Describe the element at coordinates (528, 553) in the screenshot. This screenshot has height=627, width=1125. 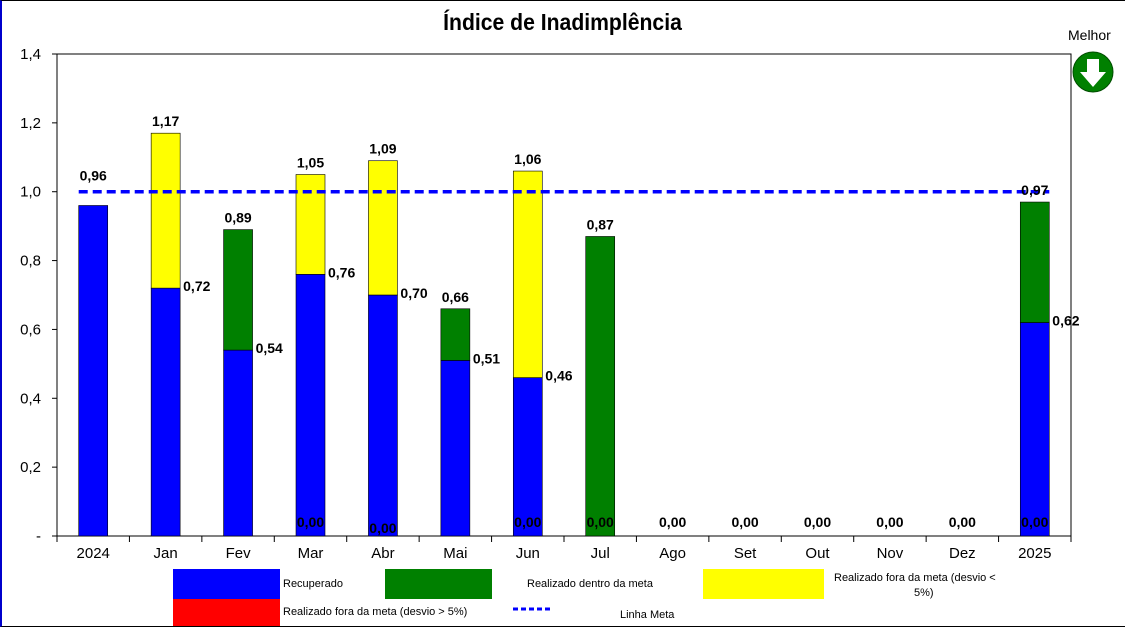
I see `x-tick-label: Jun` at that location.